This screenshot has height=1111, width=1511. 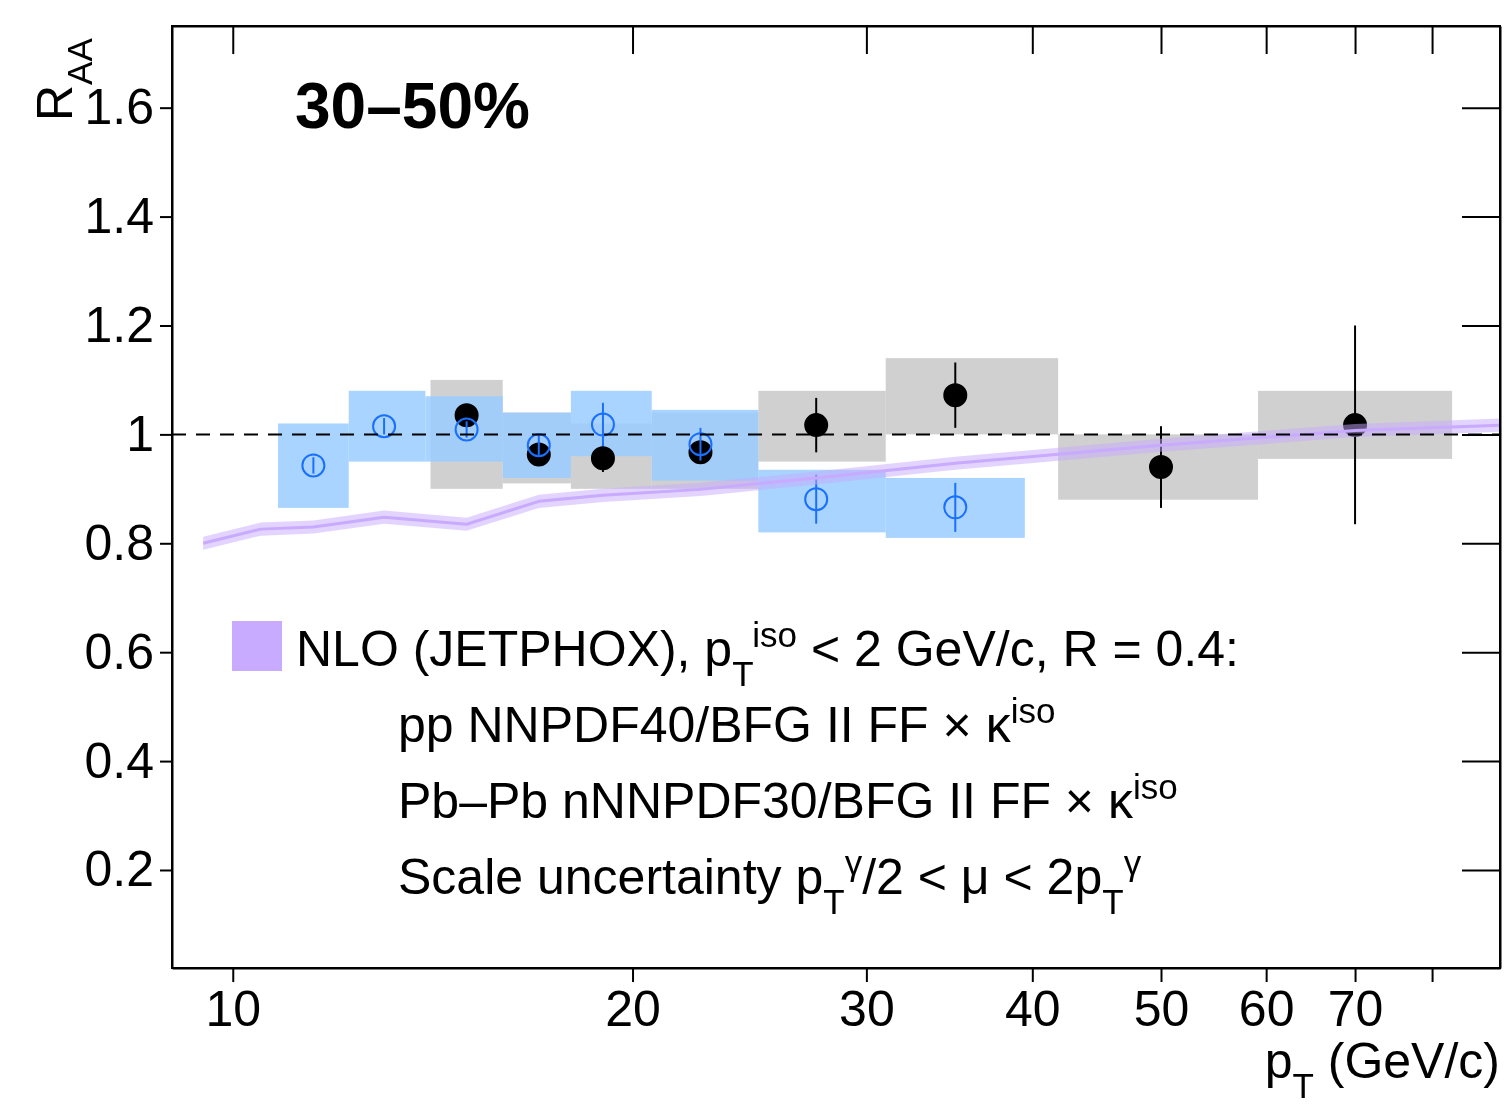 What do you see at coordinates (119, 651) in the screenshot?
I see `y-tick-label: 0.6` at bounding box center [119, 651].